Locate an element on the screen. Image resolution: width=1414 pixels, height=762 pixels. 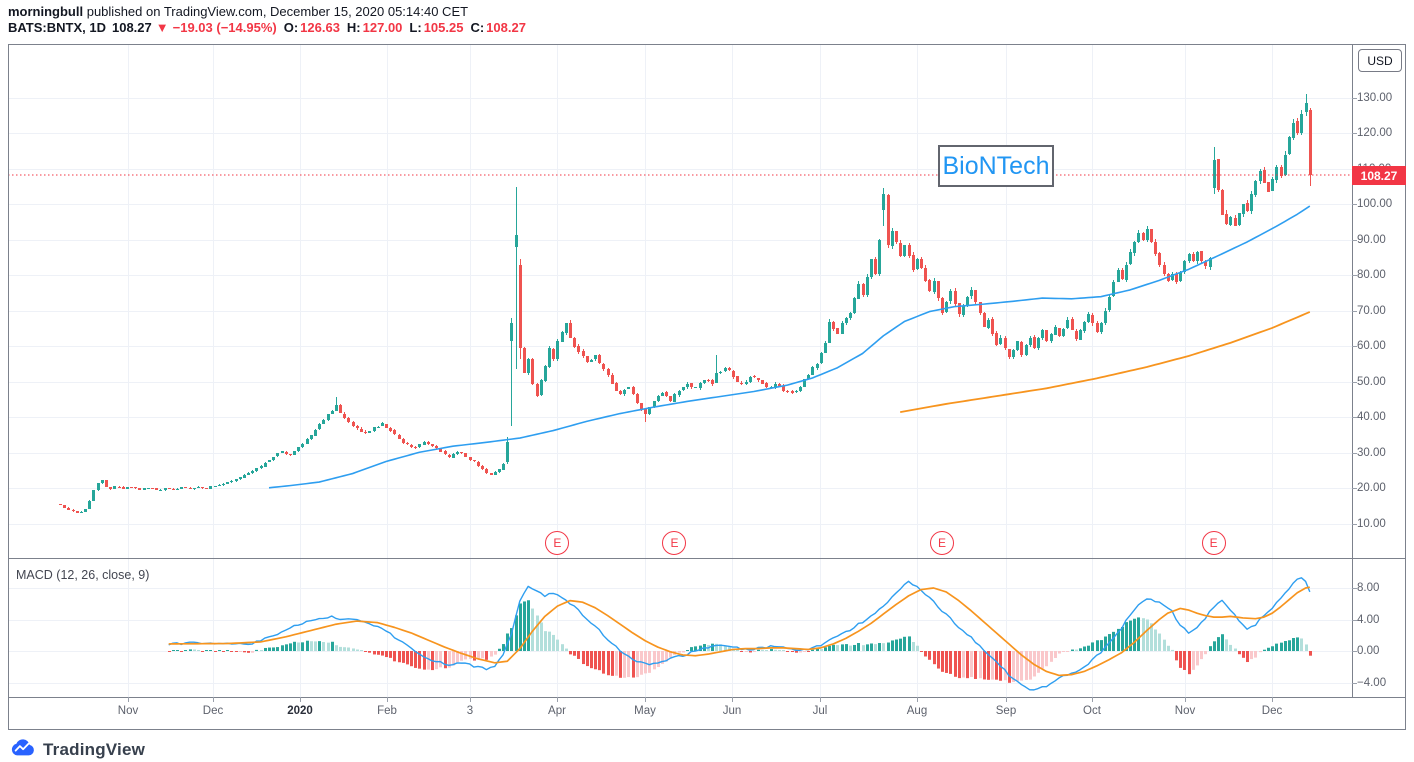
time-axis-label: Aug is located at coordinates (917, 711).